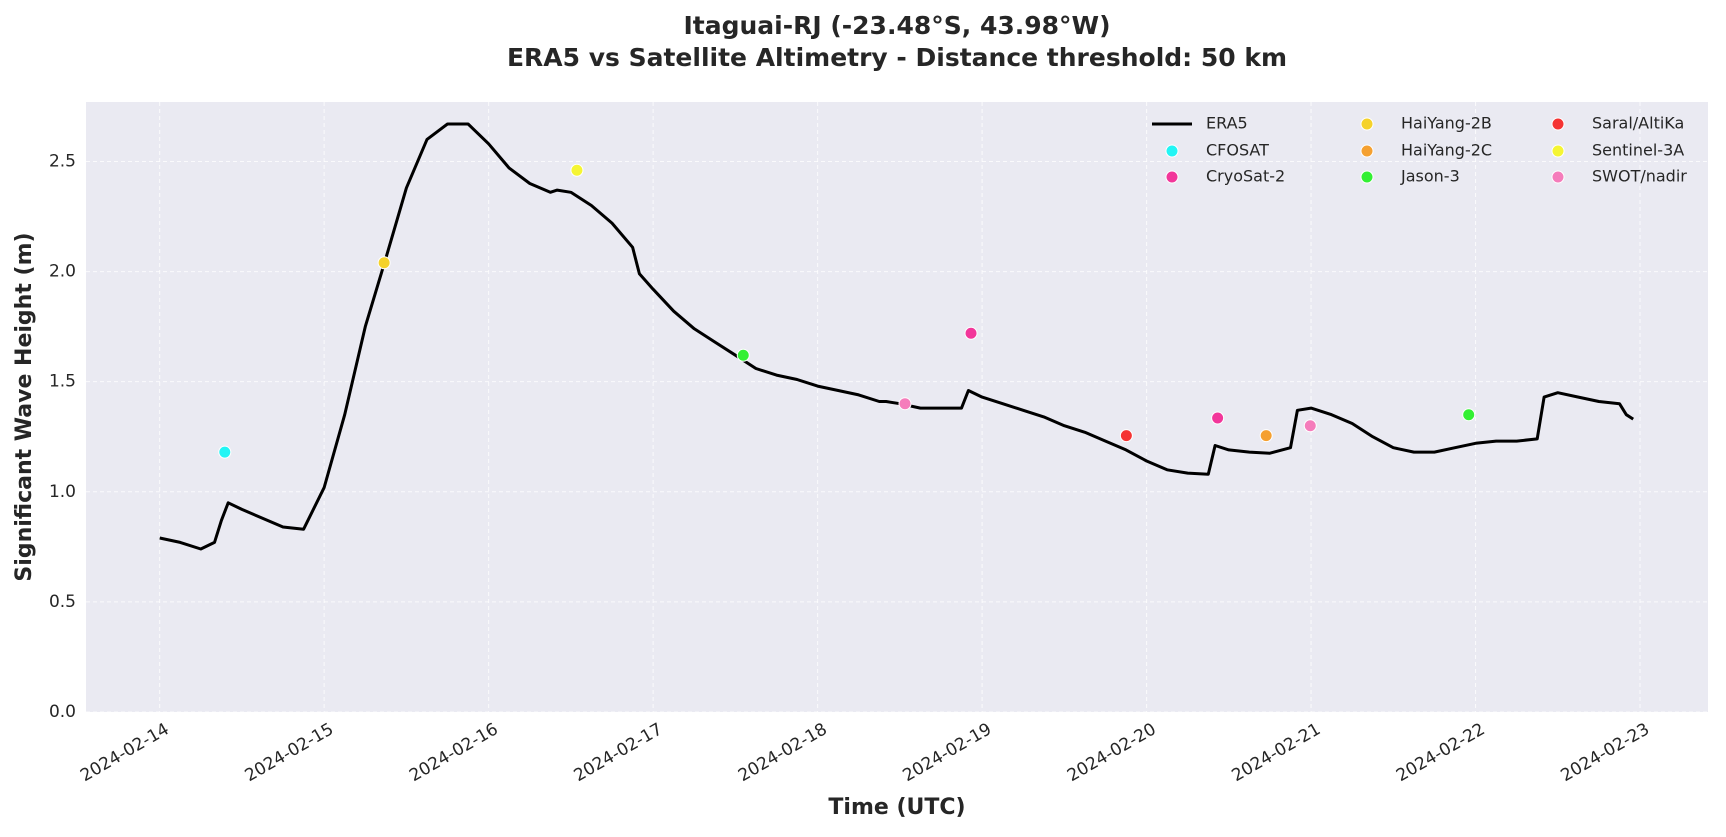  I want to click on y-tick-label: 1.0, so click(62, 492).